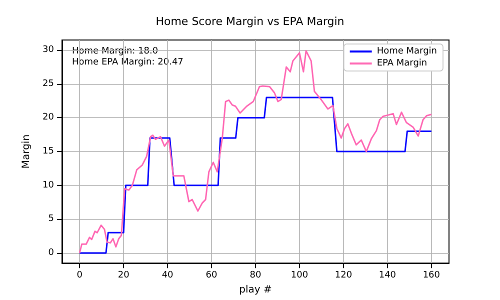 The height and width of the screenshot is (300, 500). What do you see at coordinates (51, 253) in the screenshot?
I see `y-tick-label: 0` at bounding box center [51, 253].